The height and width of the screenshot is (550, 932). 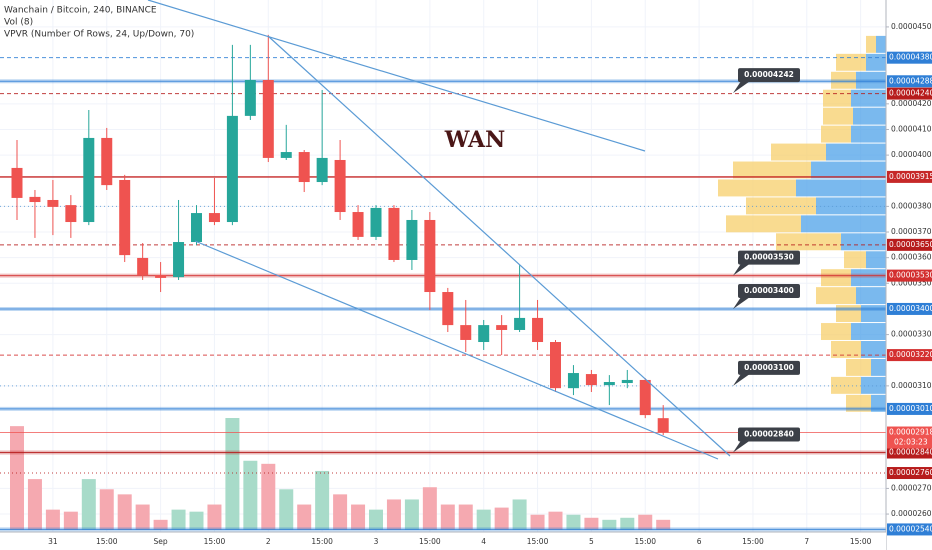 What do you see at coordinates (769, 367) in the screenshot?
I see `callout-box` at bounding box center [769, 367].